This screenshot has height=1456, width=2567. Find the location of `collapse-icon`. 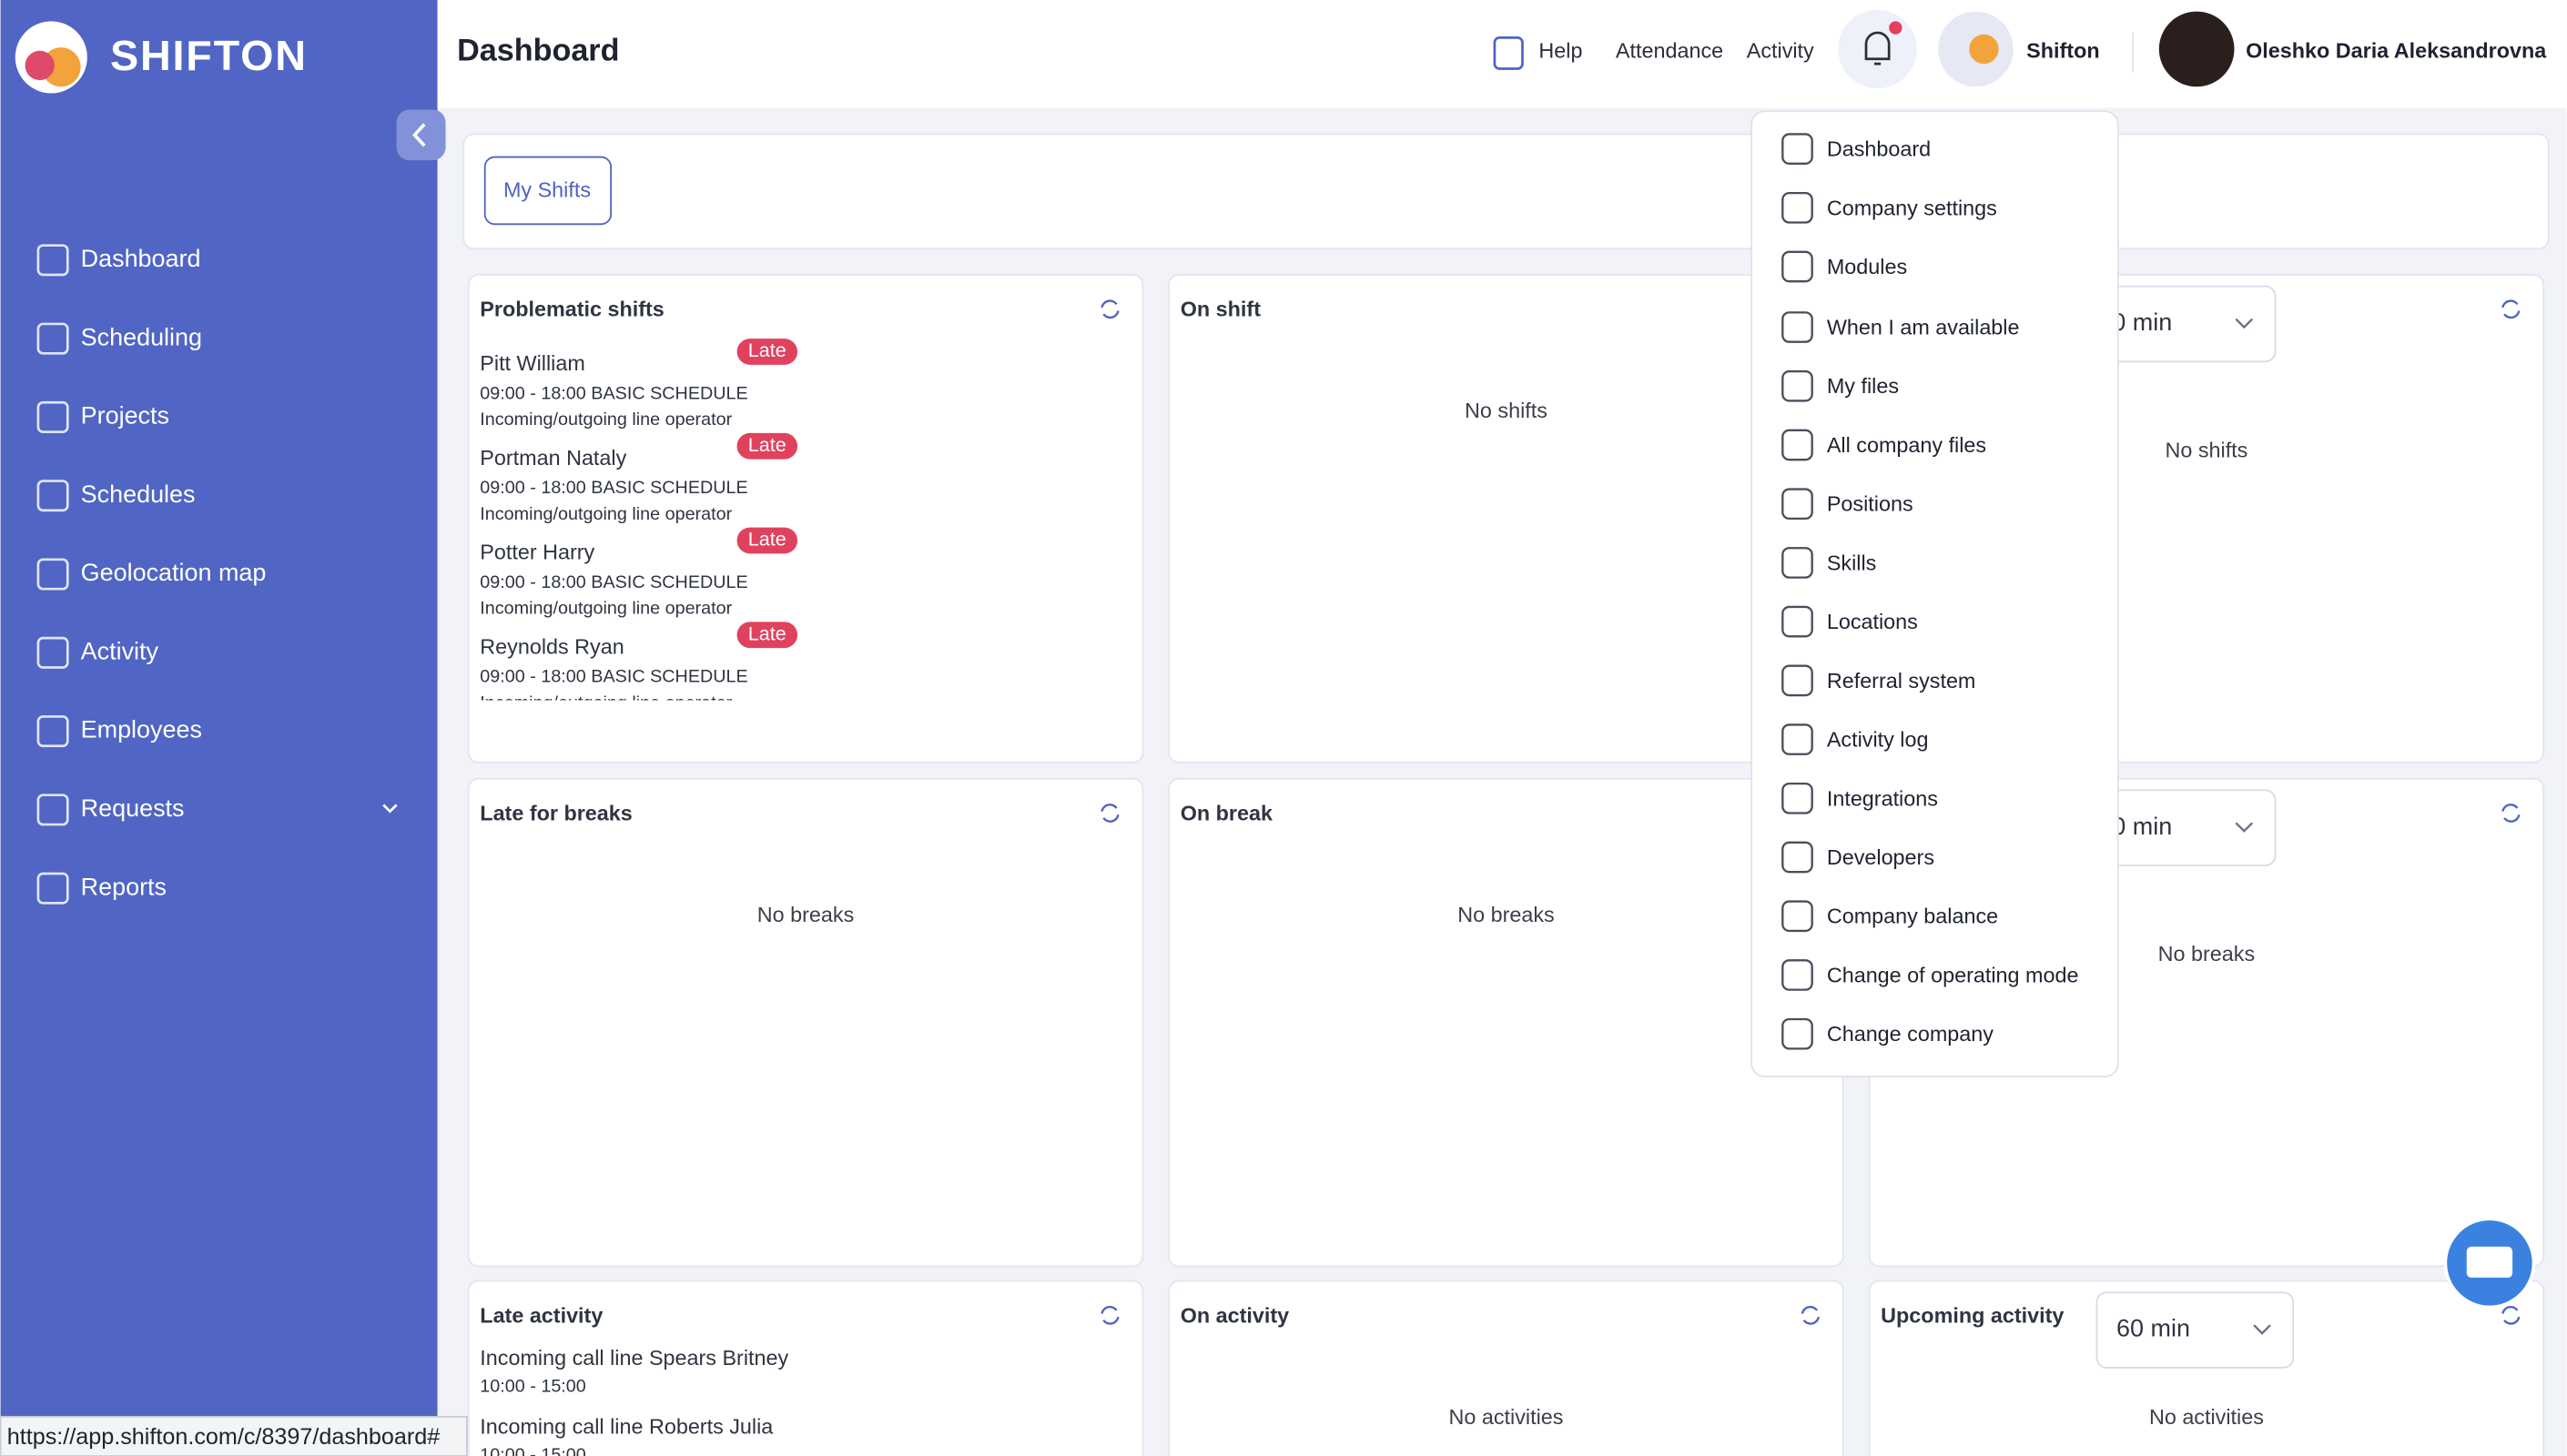

collapse-icon is located at coordinates (418, 135).